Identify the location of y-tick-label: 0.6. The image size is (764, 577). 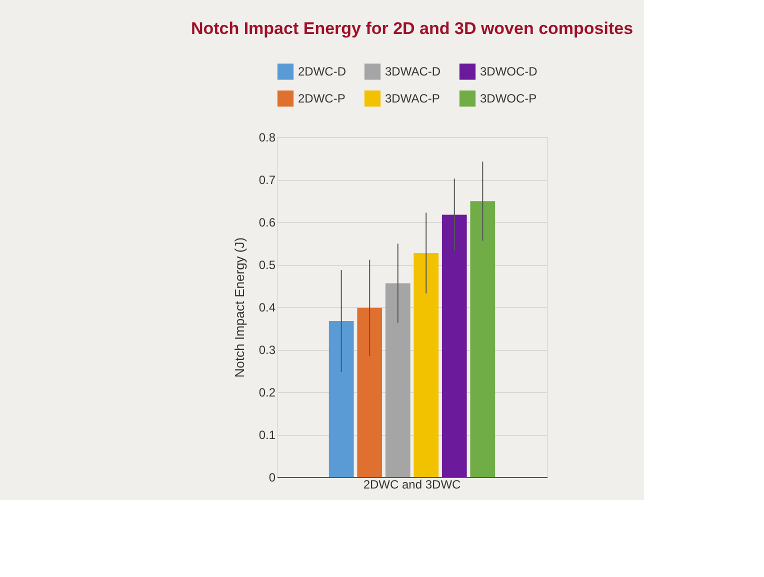
(267, 223).